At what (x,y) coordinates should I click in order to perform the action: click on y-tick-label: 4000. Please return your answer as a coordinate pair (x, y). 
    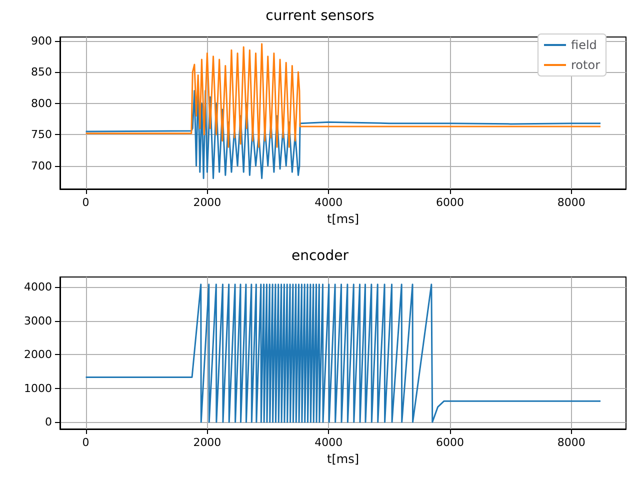
    Looking at the image, I should click on (38, 287).